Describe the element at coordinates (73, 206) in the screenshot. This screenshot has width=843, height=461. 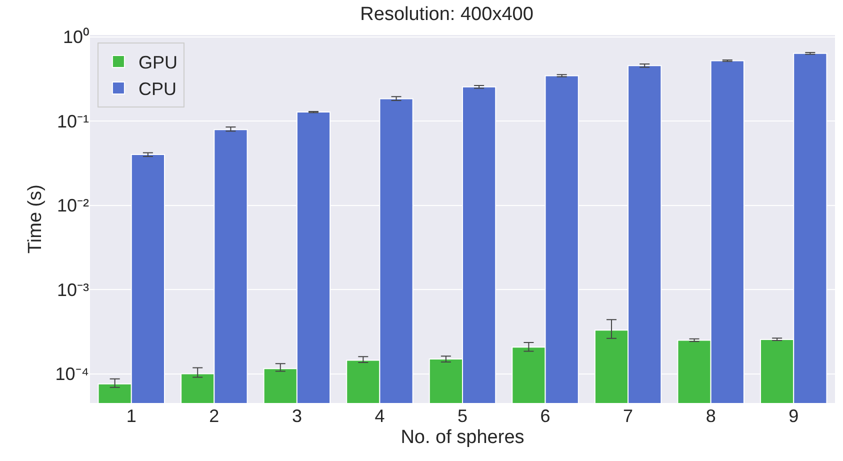
I see `y-tick-label: 10⁻²` at that location.